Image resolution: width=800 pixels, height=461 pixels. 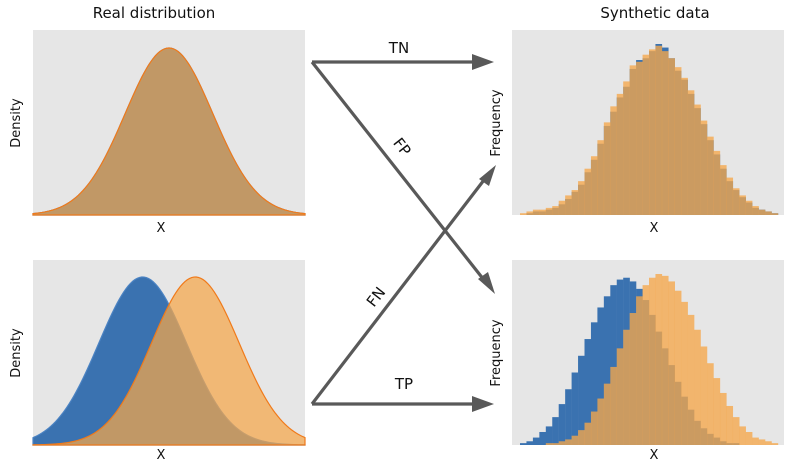 I want to click on arrow-label-tn: TN, so click(x=398, y=48).